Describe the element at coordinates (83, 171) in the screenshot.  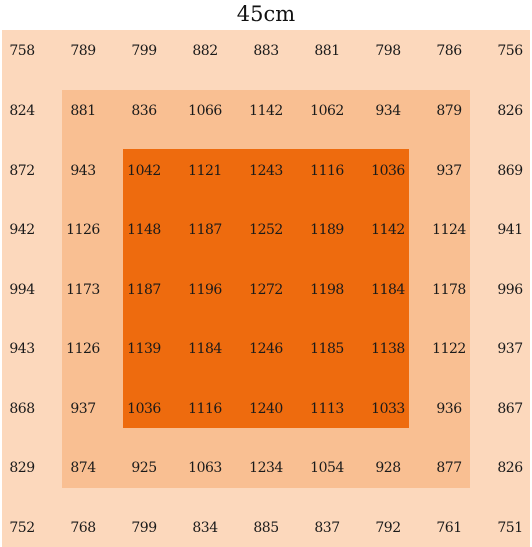
I see `grid-cell-r3-c2: 943` at that location.